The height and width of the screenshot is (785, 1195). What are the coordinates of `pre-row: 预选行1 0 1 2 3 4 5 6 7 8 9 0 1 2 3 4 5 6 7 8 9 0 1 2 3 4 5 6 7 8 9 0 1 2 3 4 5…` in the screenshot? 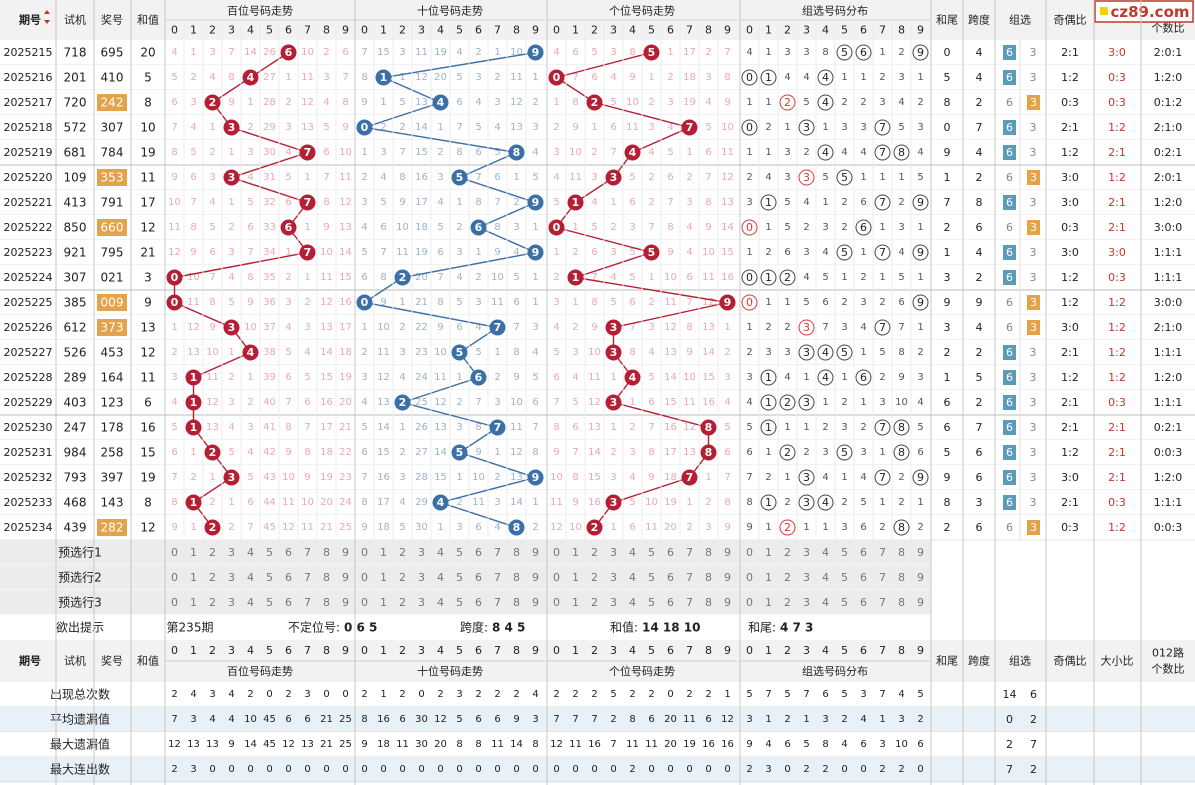 It's located at (465, 553).